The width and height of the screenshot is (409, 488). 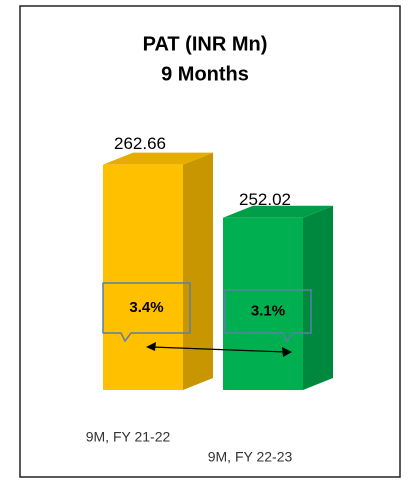 I want to click on x-tick-label: 9M, FY 22-23, so click(x=250, y=457).